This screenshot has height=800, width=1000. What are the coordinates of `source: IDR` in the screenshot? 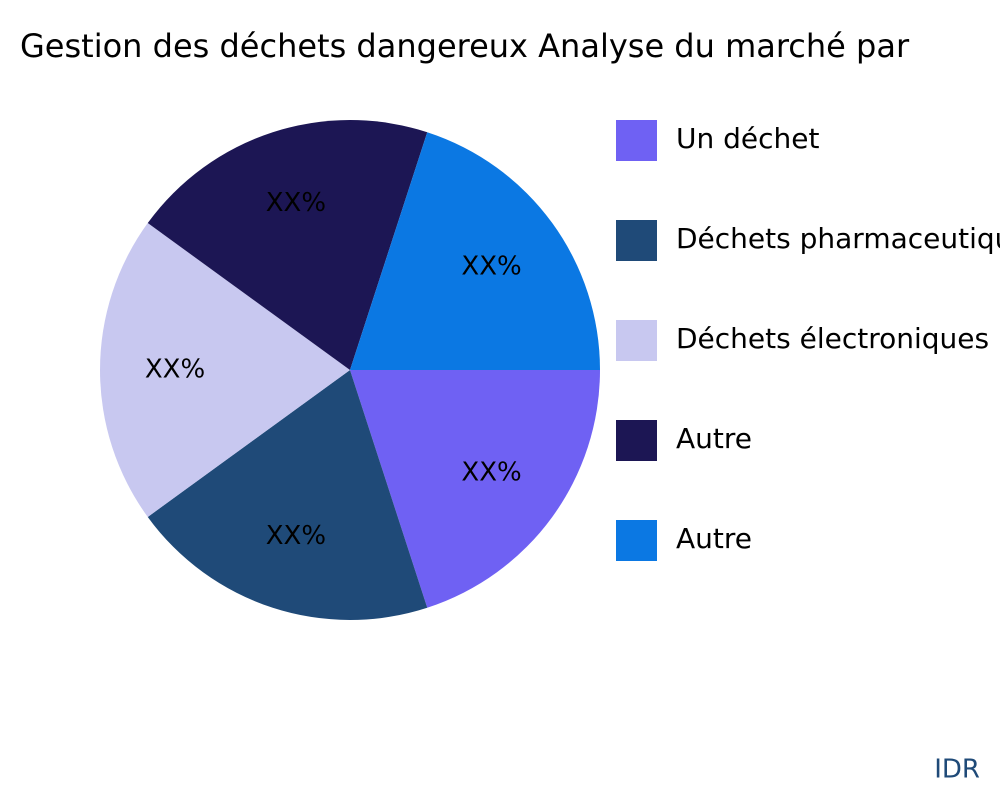 It's located at (957, 770).